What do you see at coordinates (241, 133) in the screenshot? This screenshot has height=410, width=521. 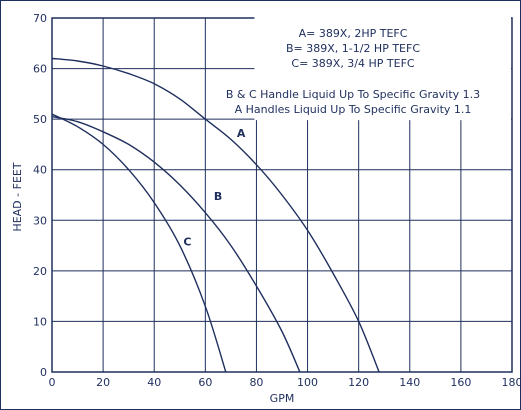 I see `curve-label-a: A` at bounding box center [241, 133].